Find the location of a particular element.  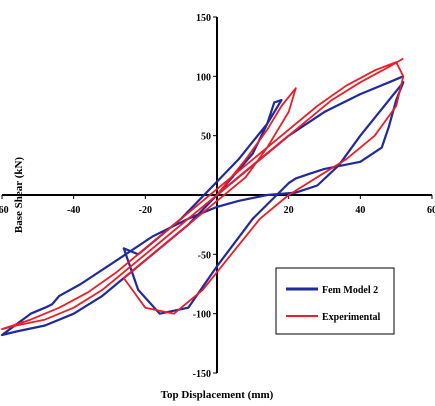

x-tick-label: -40 is located at coordinates (73, 210).